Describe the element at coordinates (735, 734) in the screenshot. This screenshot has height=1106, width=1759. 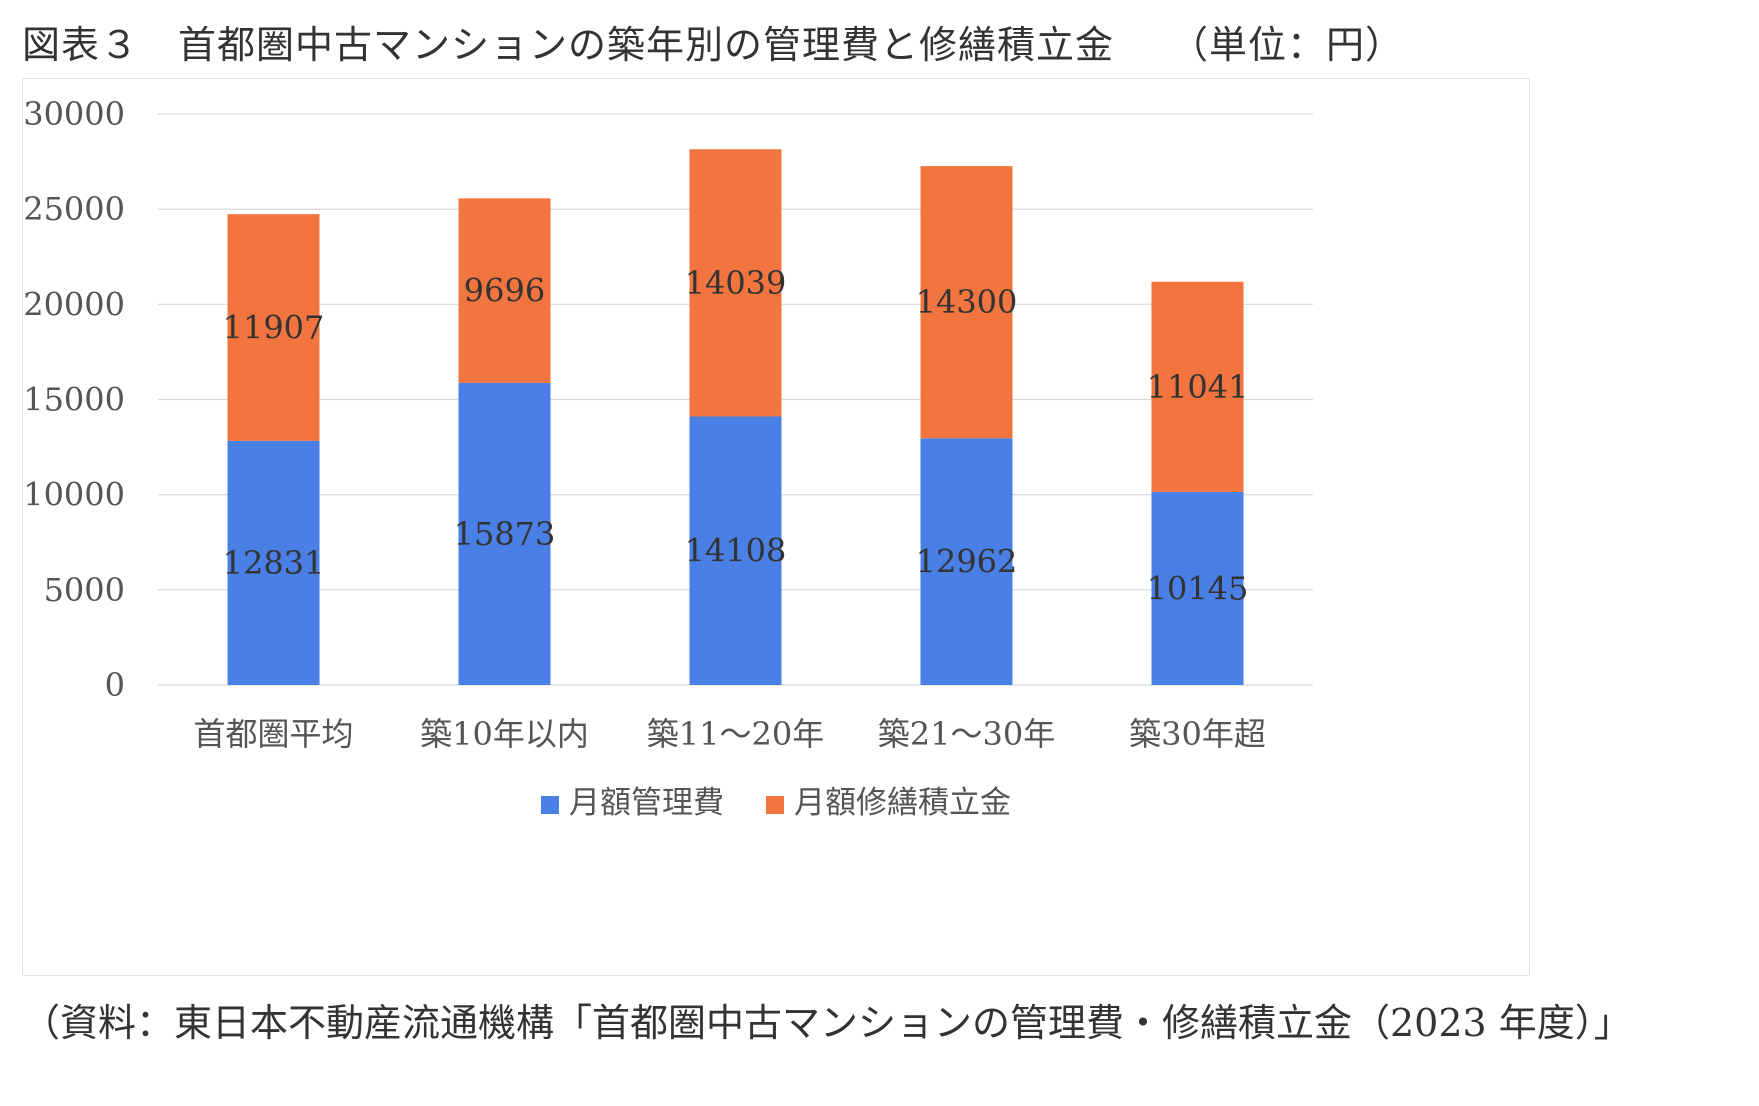
I see `x-tick-label: 築11～20年` at that location.